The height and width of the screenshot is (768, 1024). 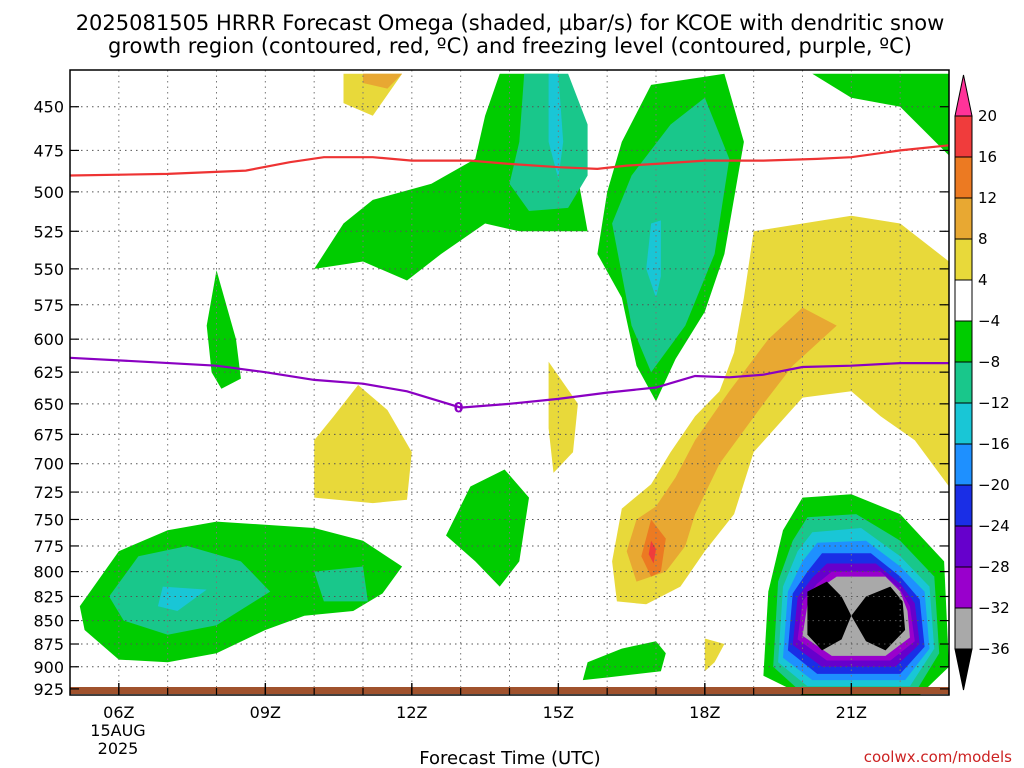 What do you see at coordinates (48, 404) in the screenshot?
I see `y-tick-label-8: 650` at bounding box center [48, 404].